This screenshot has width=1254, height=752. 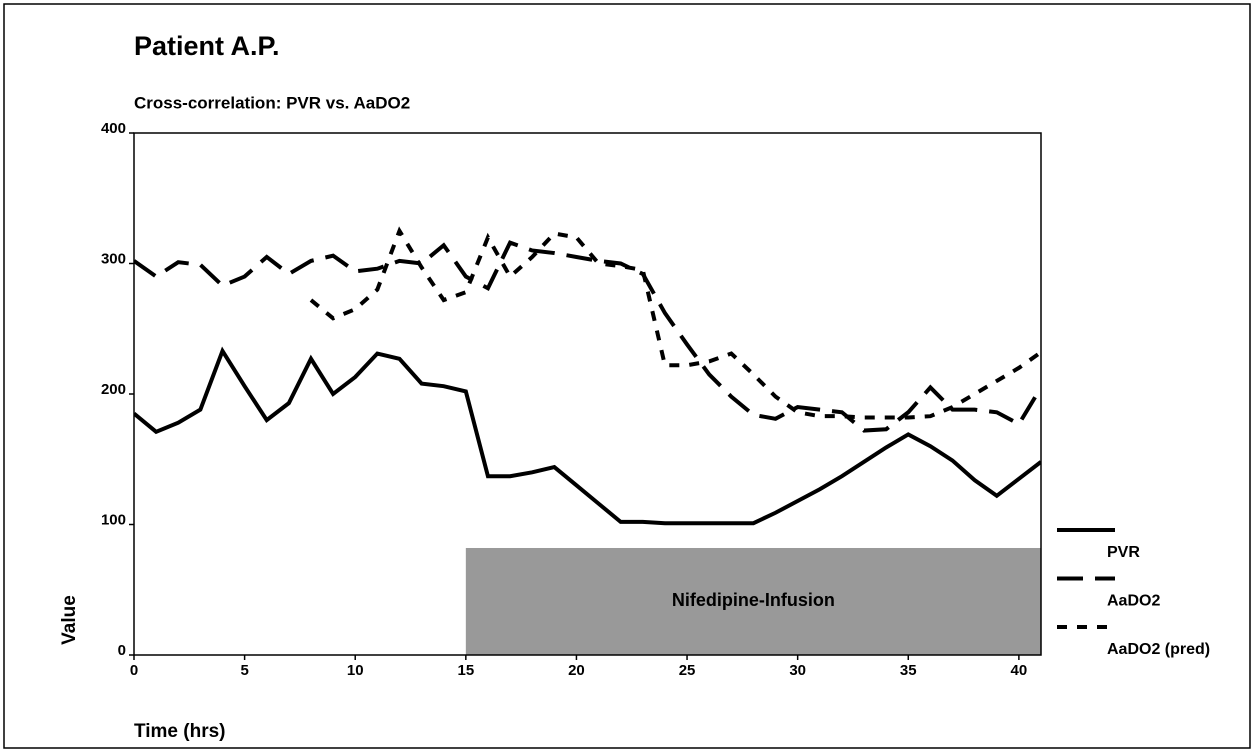 What do you see at coordinates (113, 128) in the screenshot?
I see `y-tick-label: 400` at bounding box center [113, 128].